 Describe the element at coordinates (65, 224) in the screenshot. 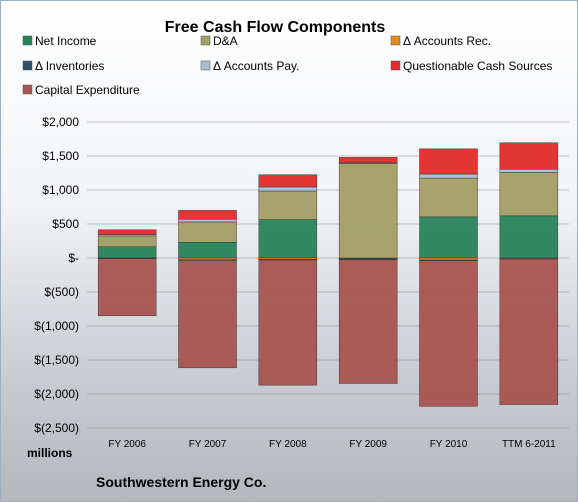

I see `y-tick-label: $500` at that location.